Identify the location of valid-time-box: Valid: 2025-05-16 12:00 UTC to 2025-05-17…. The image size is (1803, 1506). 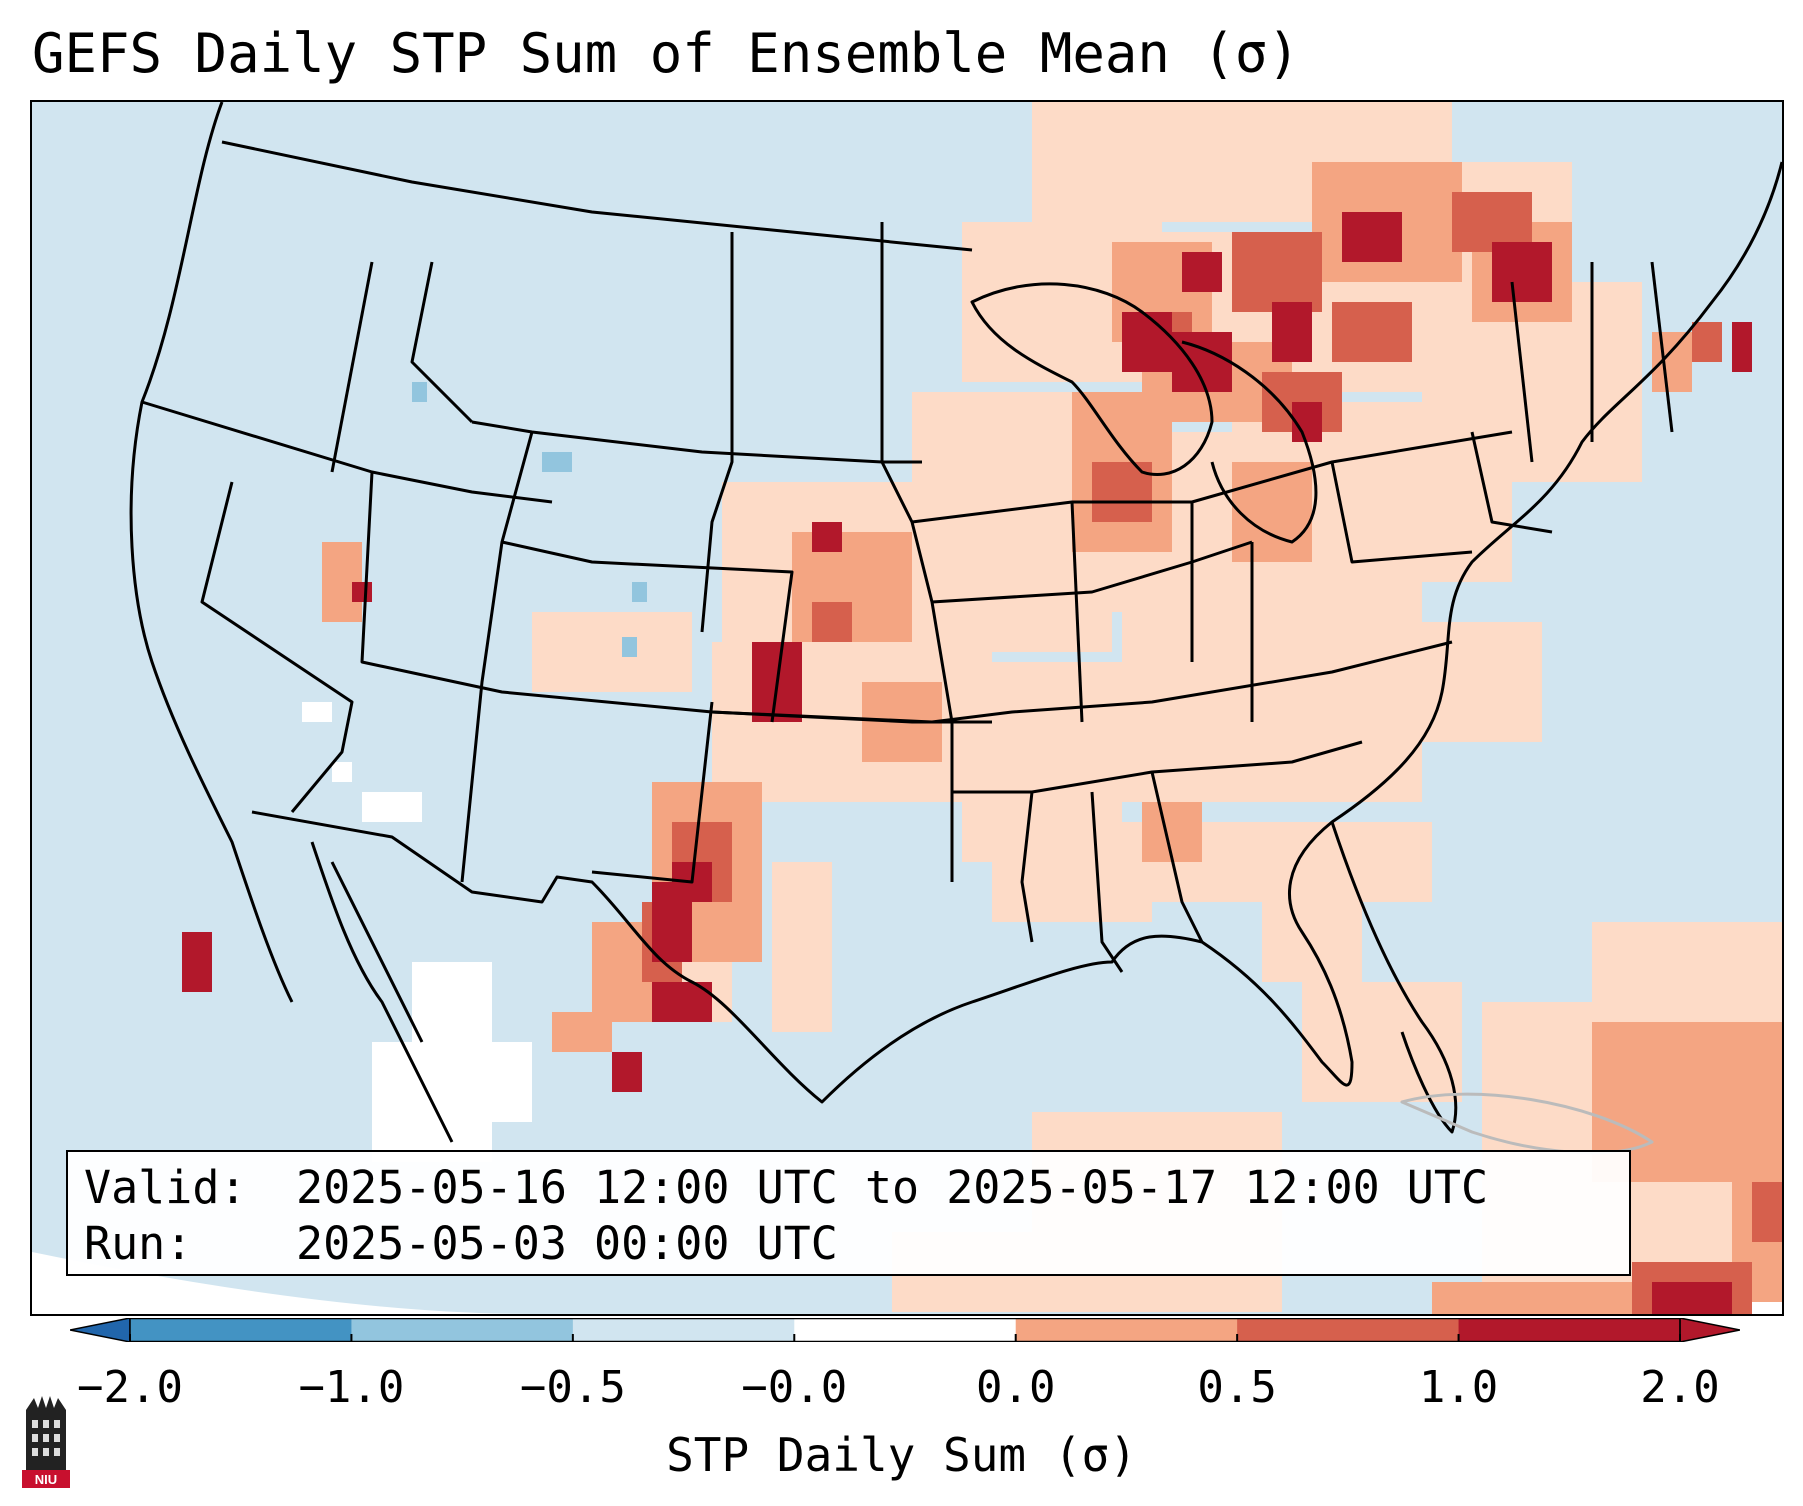
(848, 1213).